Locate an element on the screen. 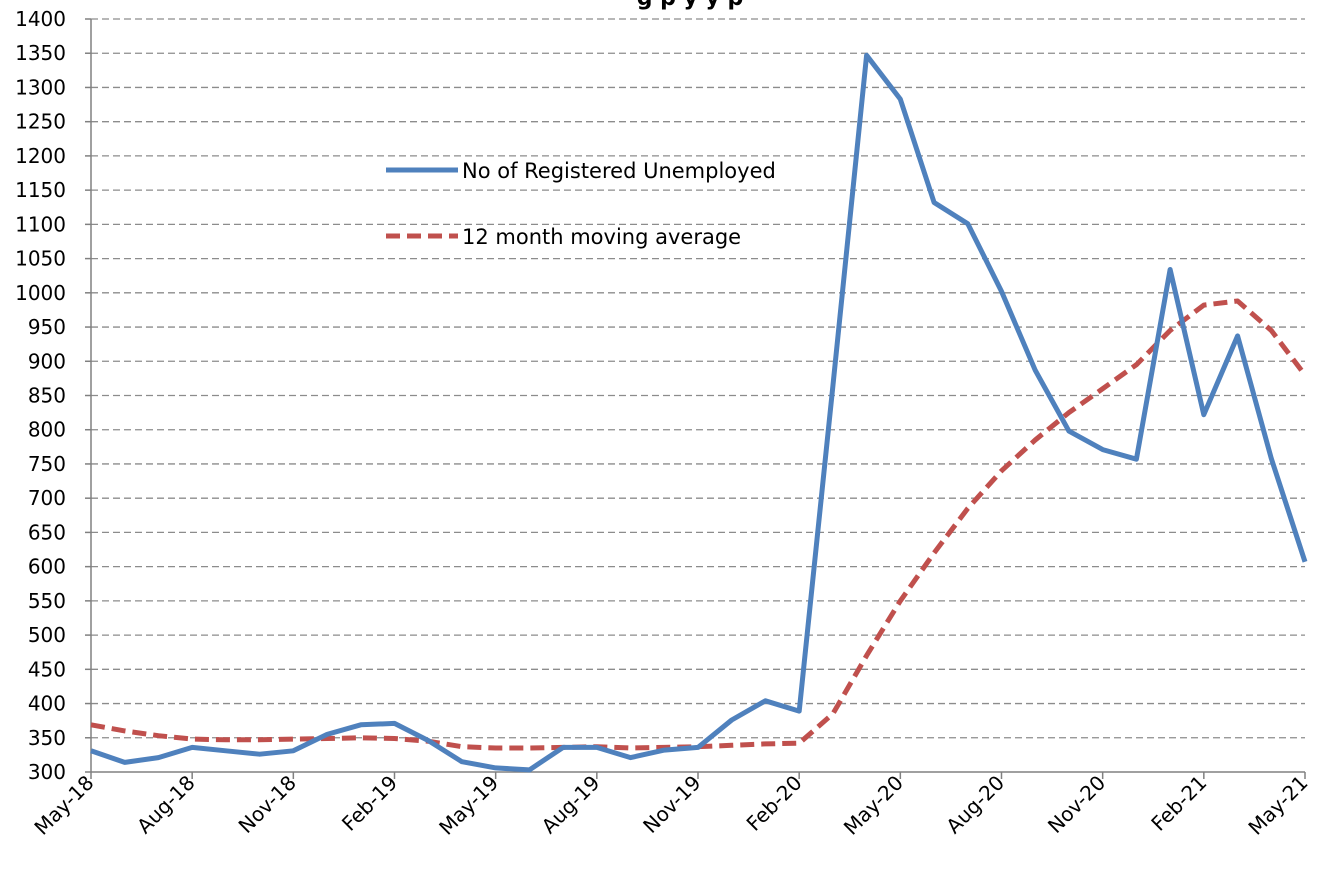 This screenshot has width=1320, height=873. x-tick-label-Aug-18: Aug-18 is located at coordinates (166, 805).